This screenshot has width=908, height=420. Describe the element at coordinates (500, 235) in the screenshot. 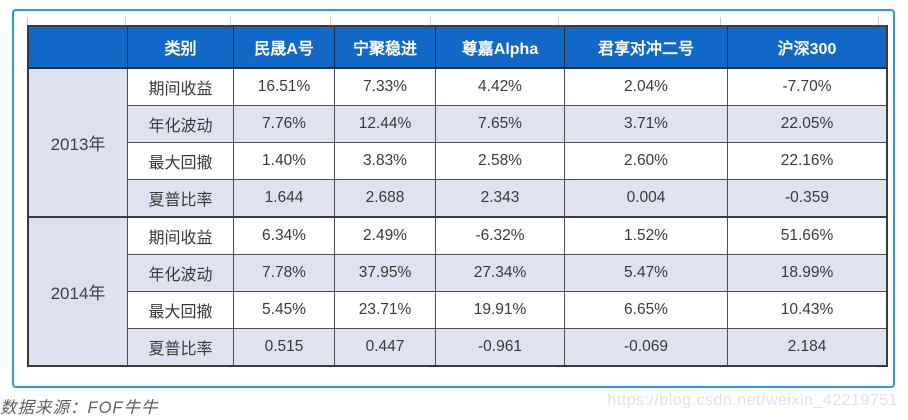

I see `value-cell: -6.32%` at that location.